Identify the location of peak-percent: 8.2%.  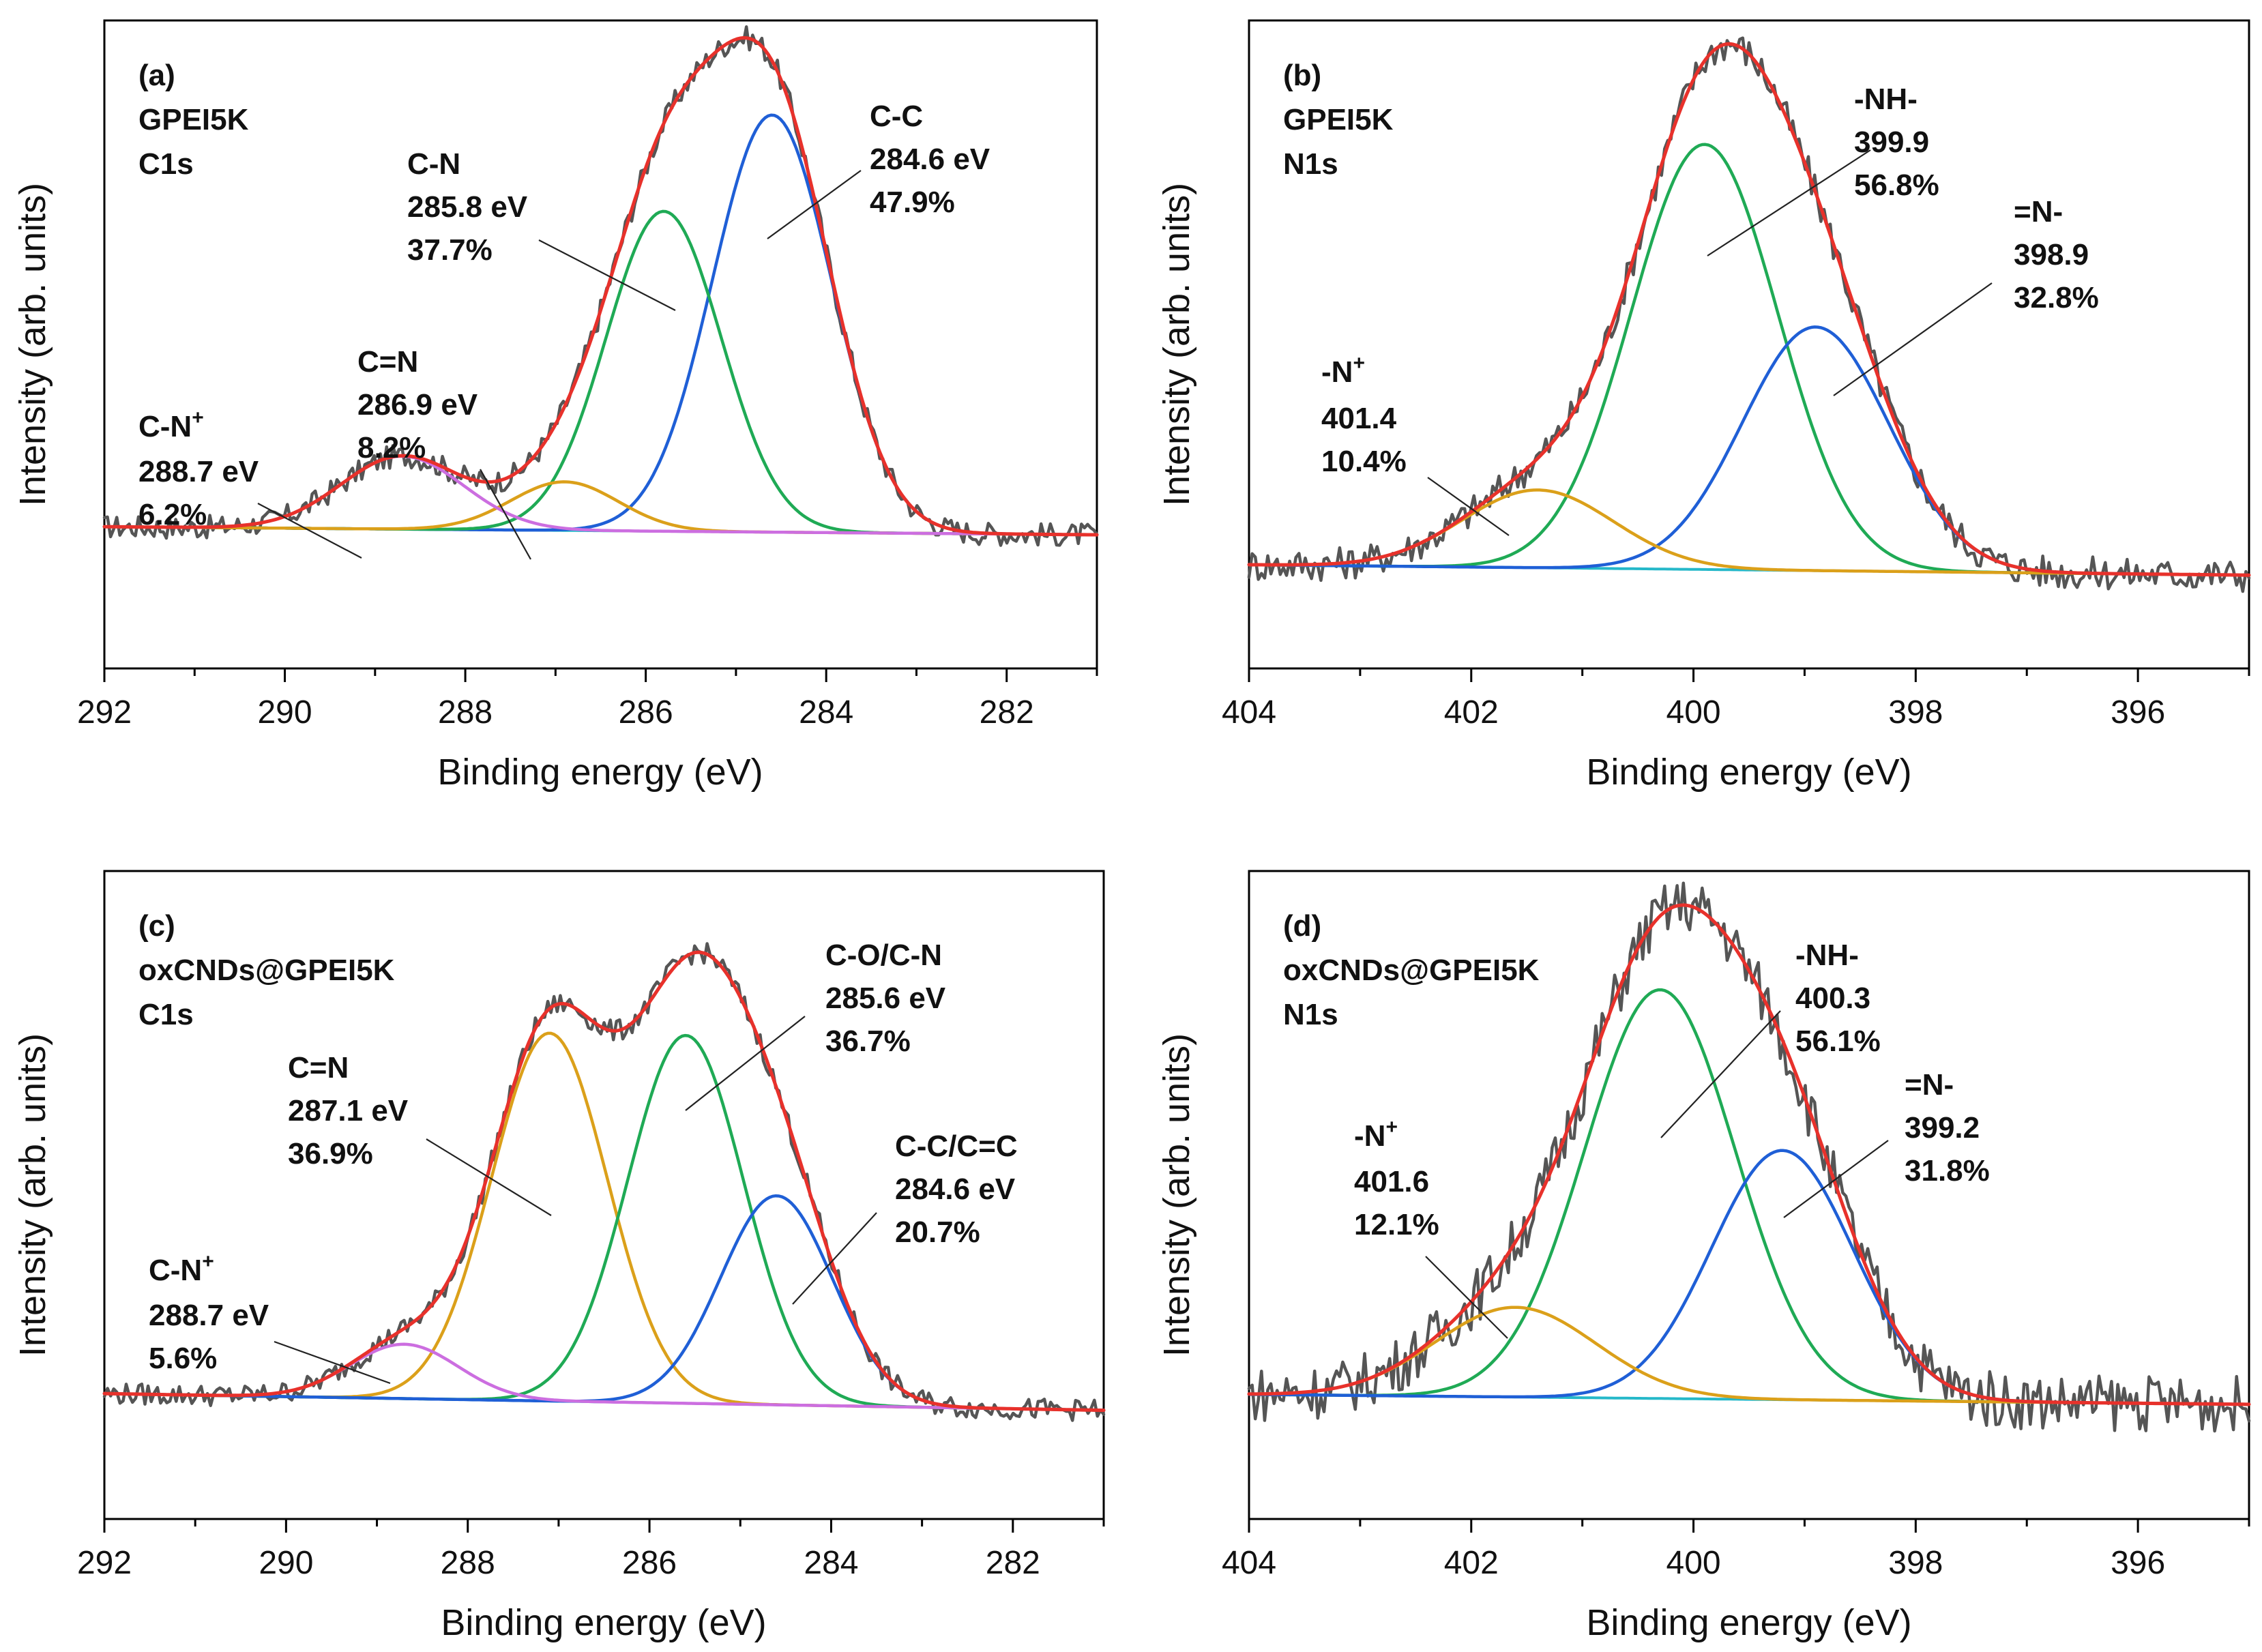
(392, 447).